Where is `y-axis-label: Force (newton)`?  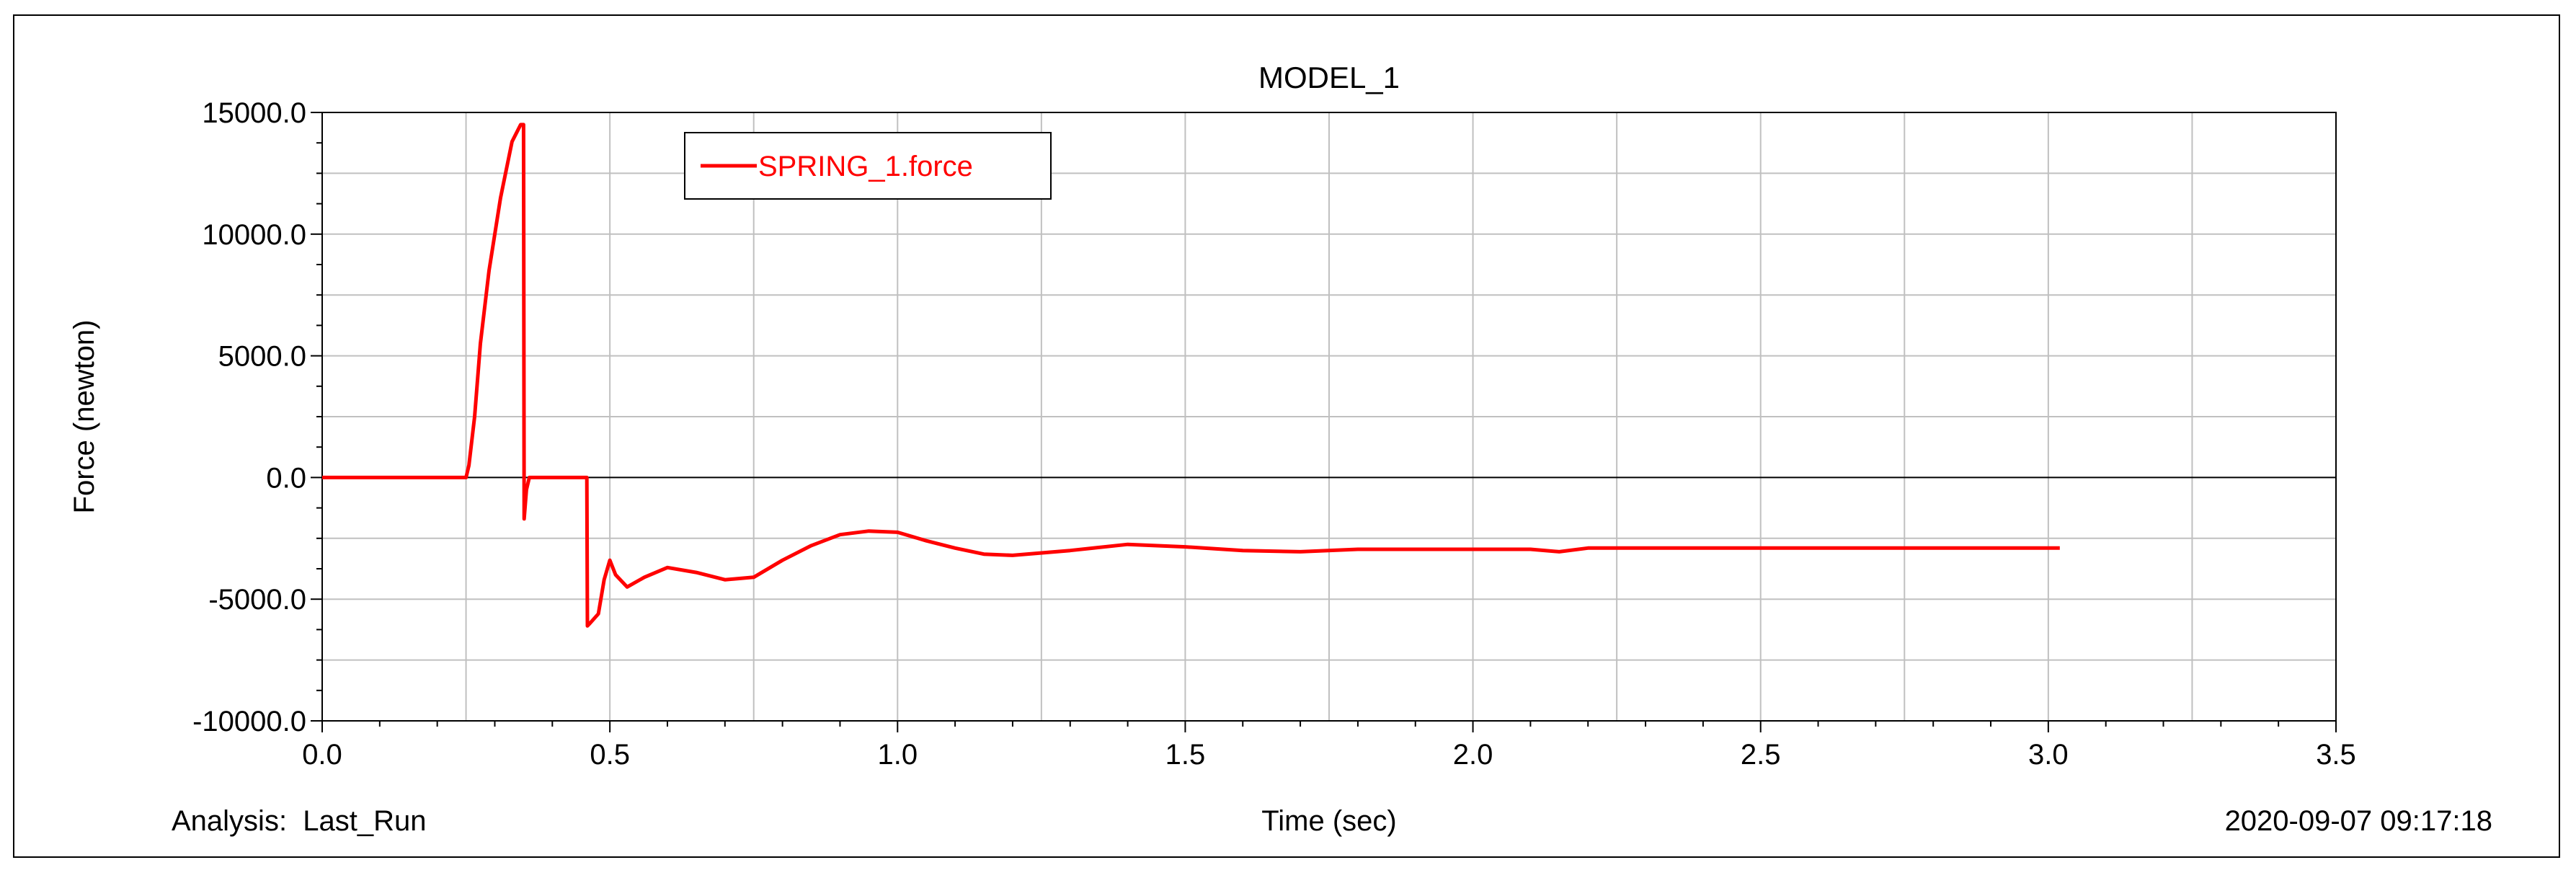
y-axis-label: Force (newton) is located at coordinates (84, 417).